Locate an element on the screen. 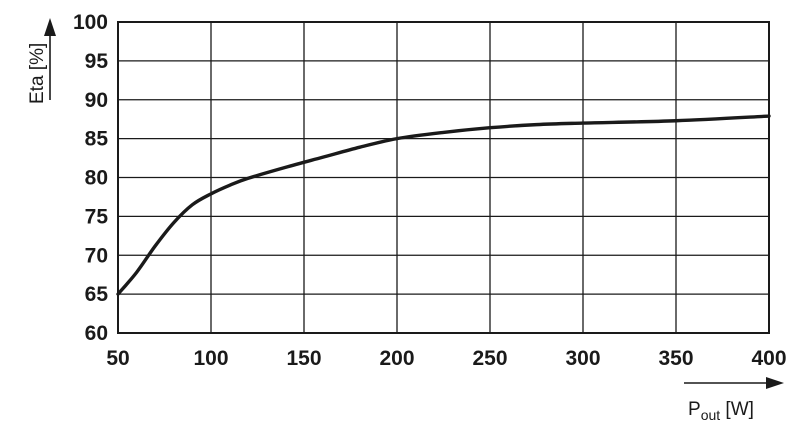  y-axis-label: Eta [%] is located at coordinates (37, 73).